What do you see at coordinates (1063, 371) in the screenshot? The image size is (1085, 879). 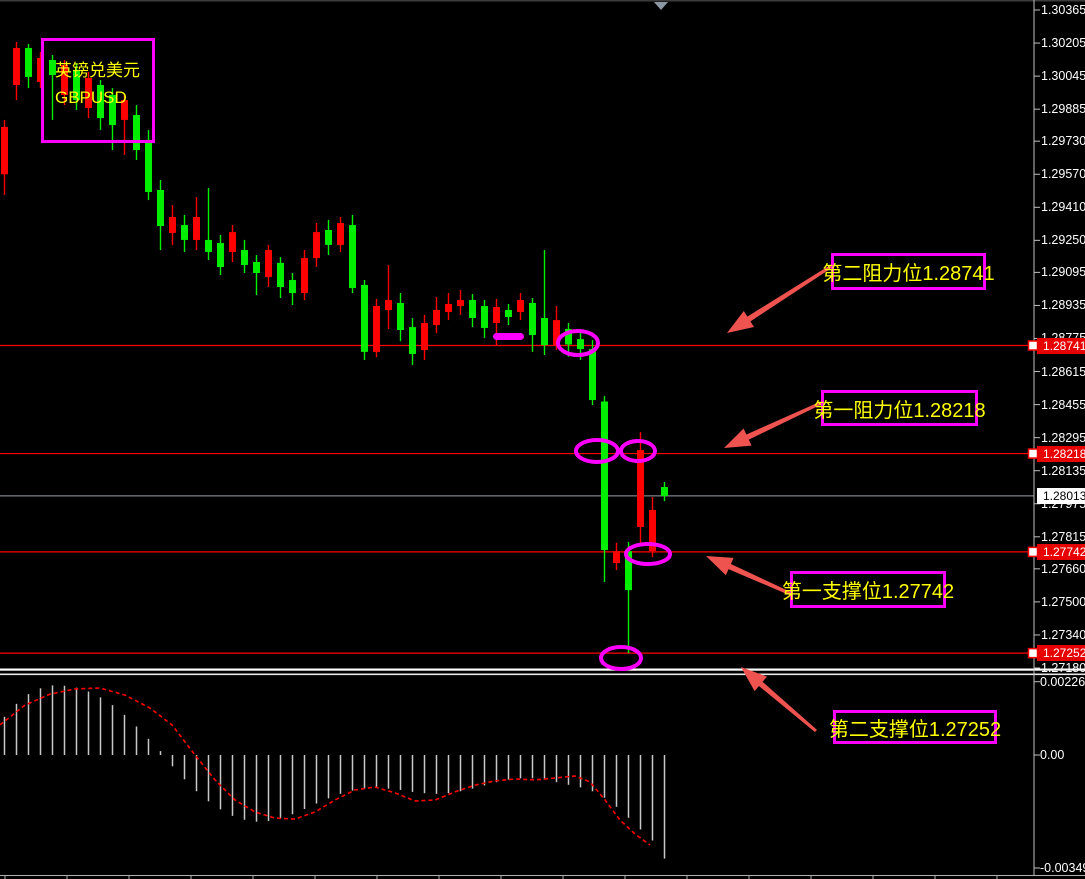 I see `price-axis-tick-label: 1.28615` at bounding box center [1063, 371].